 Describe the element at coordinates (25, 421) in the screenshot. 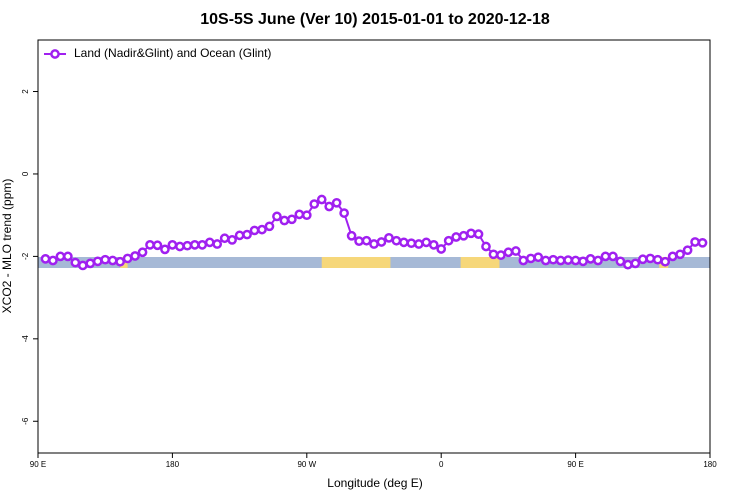

I see `y-tick-label: -6` at that location.